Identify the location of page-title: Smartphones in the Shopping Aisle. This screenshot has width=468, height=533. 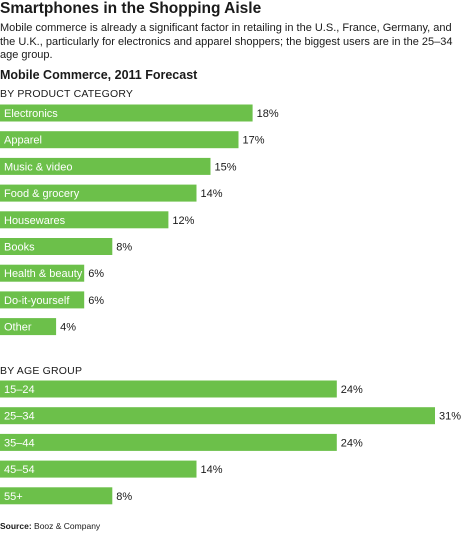
(131, 8).